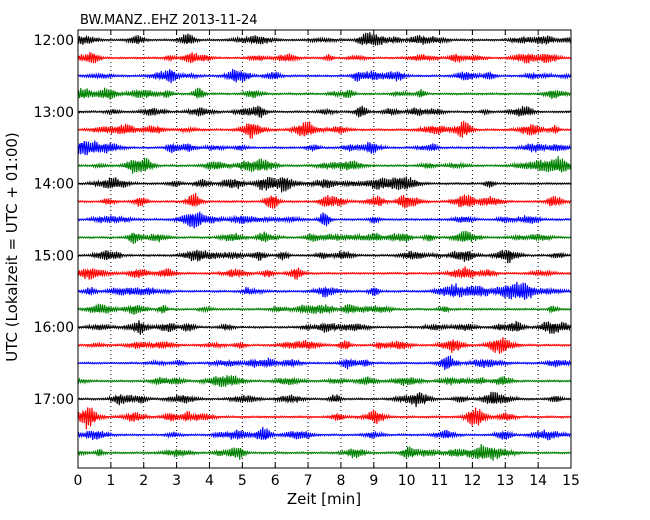  What do you see at coordinates (110, 481) in the screenshot?
I see `x-tick-label: 1` at bounding box center [110, 481].